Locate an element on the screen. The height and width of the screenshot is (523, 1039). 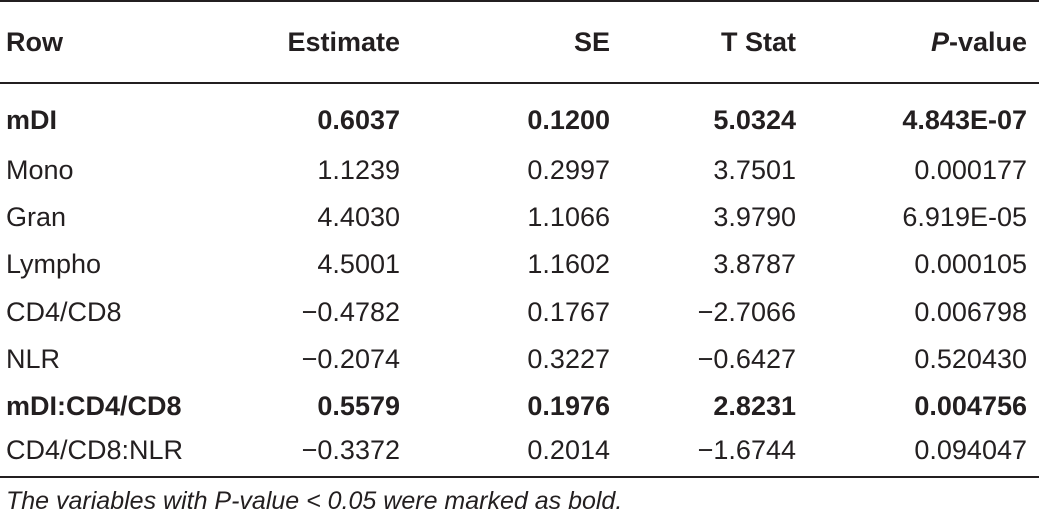
table-row: CD4/CD8 −0.4782 0.1767 −2.7066 0.006798 is located at coordinates (519, 312).